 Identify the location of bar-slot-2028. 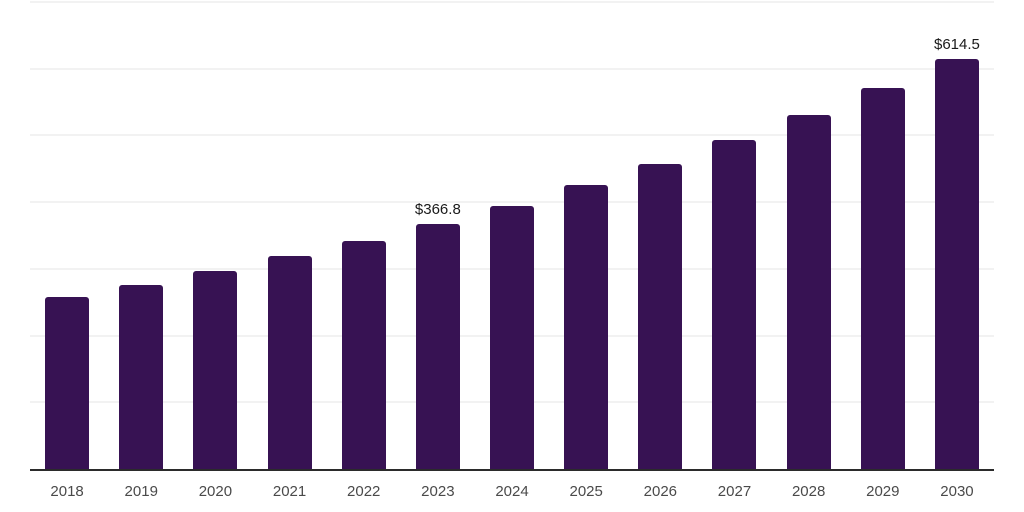
(809, 235).